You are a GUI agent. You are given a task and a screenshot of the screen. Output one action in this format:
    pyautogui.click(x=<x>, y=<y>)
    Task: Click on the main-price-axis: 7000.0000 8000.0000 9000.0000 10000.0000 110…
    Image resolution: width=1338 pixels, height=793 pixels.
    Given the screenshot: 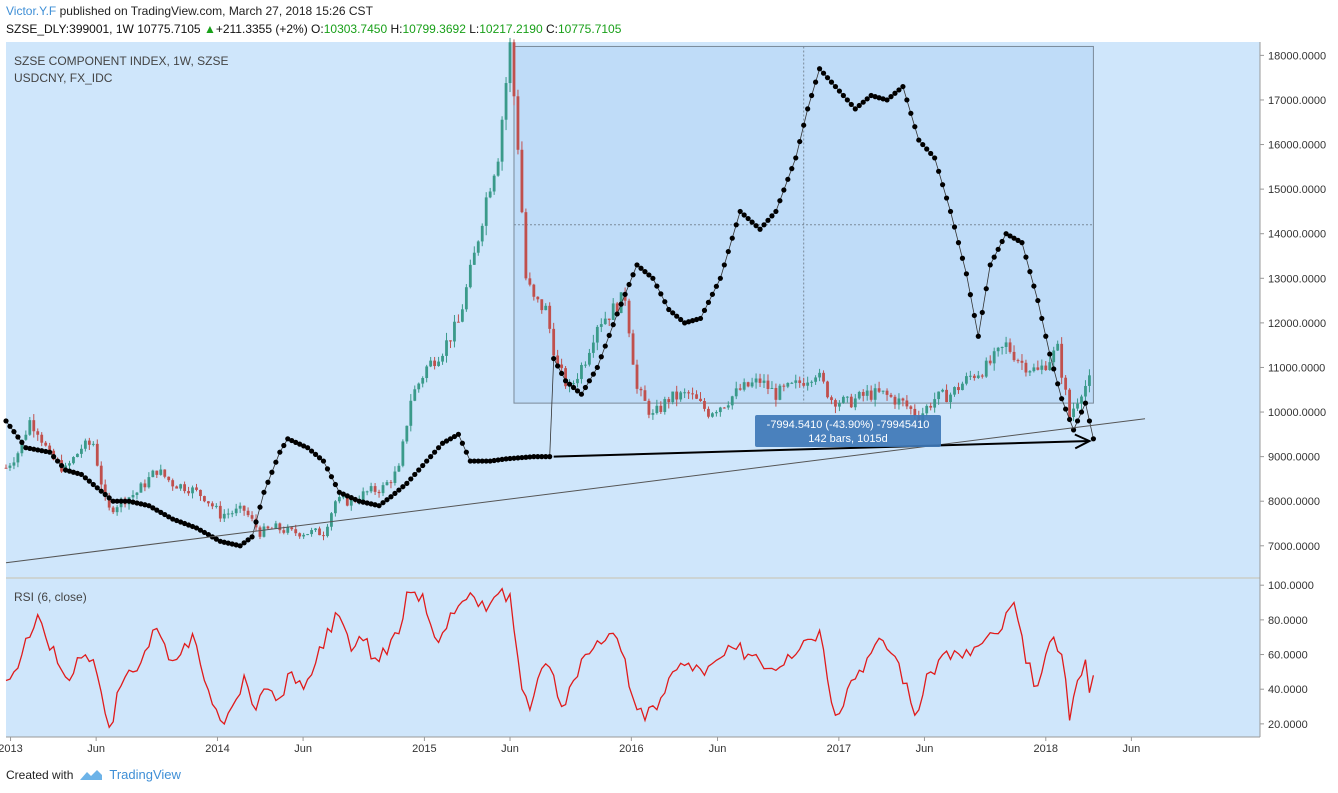 What is the action you would take?
    pyautogui.click(x=1293, y=301)
    